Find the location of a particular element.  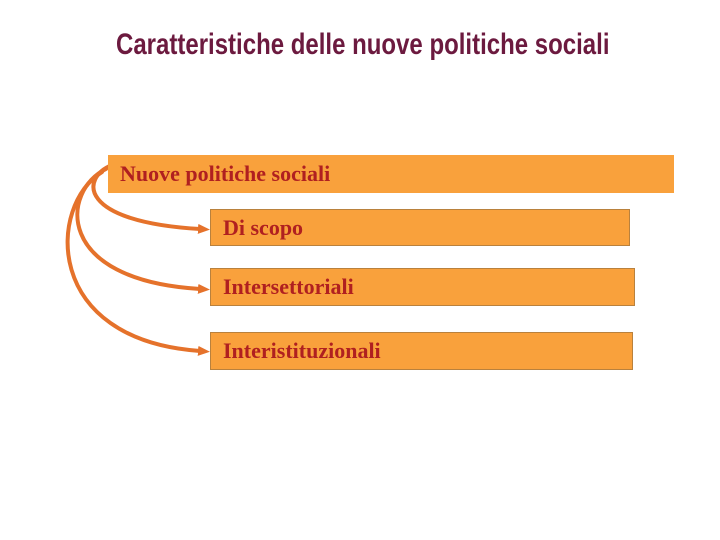

box-nuove-politiche-sociali-label: Nuove politiche sociali is located at coordinates (225, 173).